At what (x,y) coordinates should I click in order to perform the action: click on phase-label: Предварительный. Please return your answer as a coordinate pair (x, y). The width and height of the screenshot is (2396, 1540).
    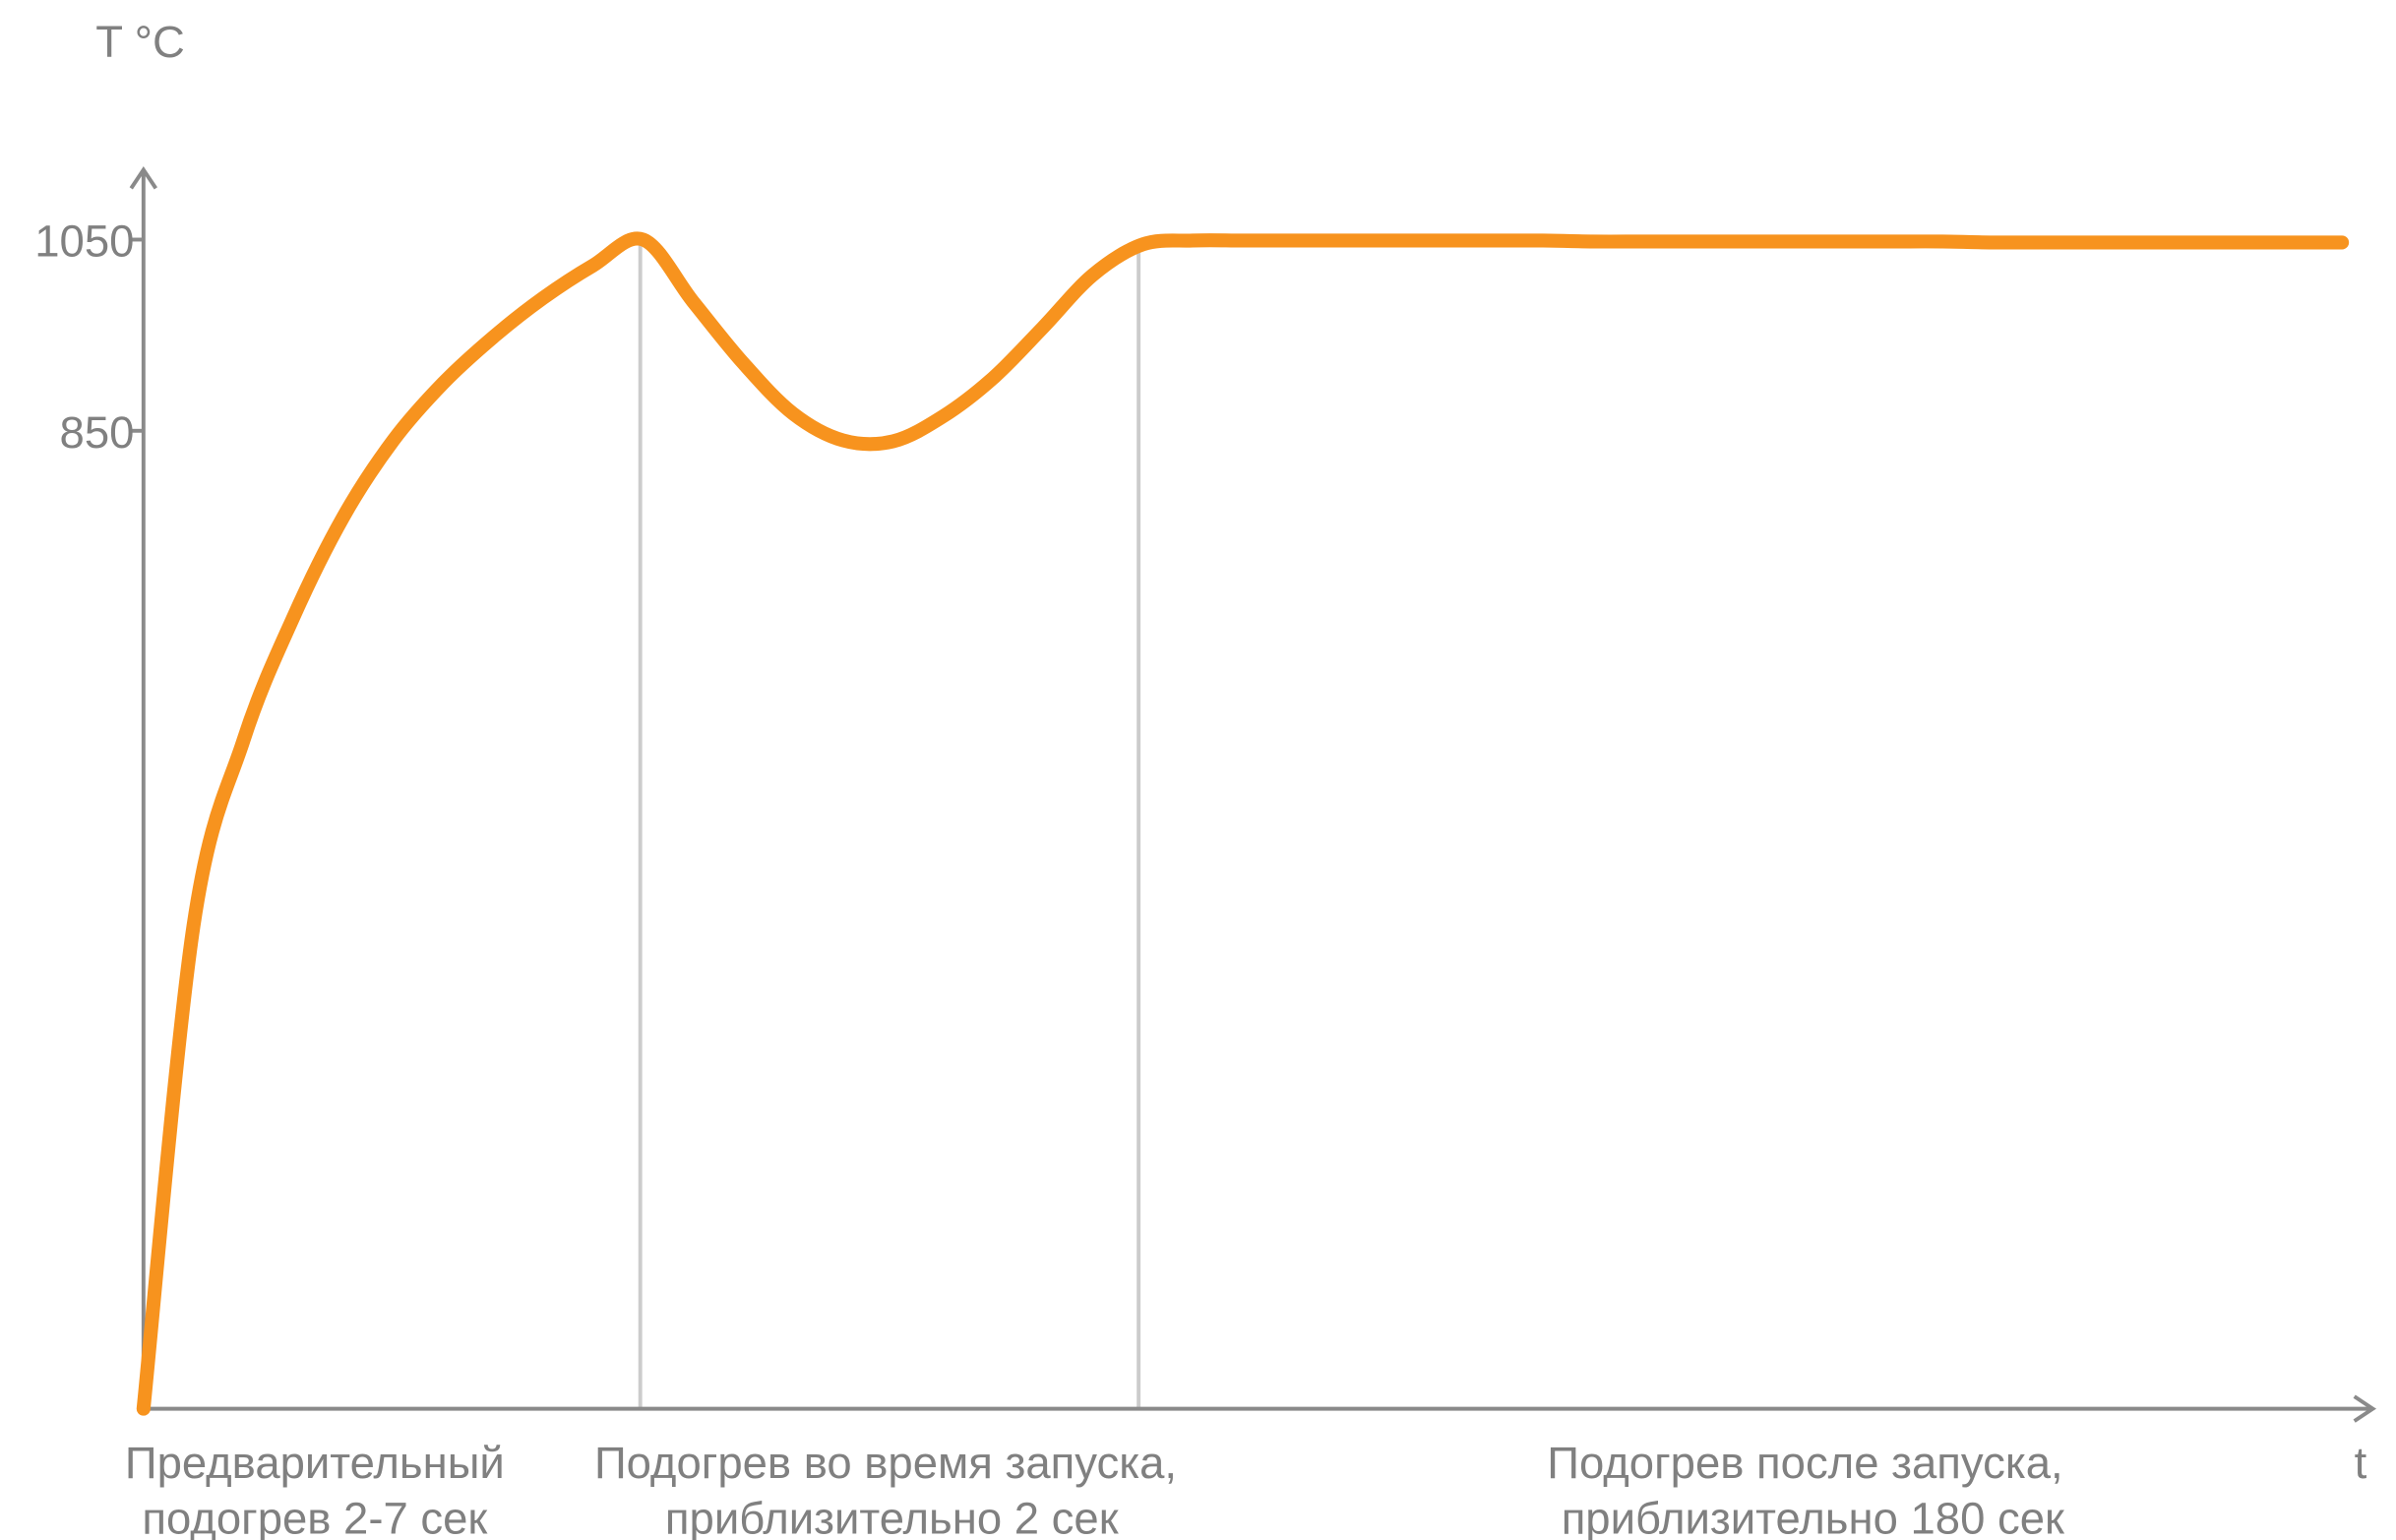
    Looking at the image, I should click on (315, 1463).